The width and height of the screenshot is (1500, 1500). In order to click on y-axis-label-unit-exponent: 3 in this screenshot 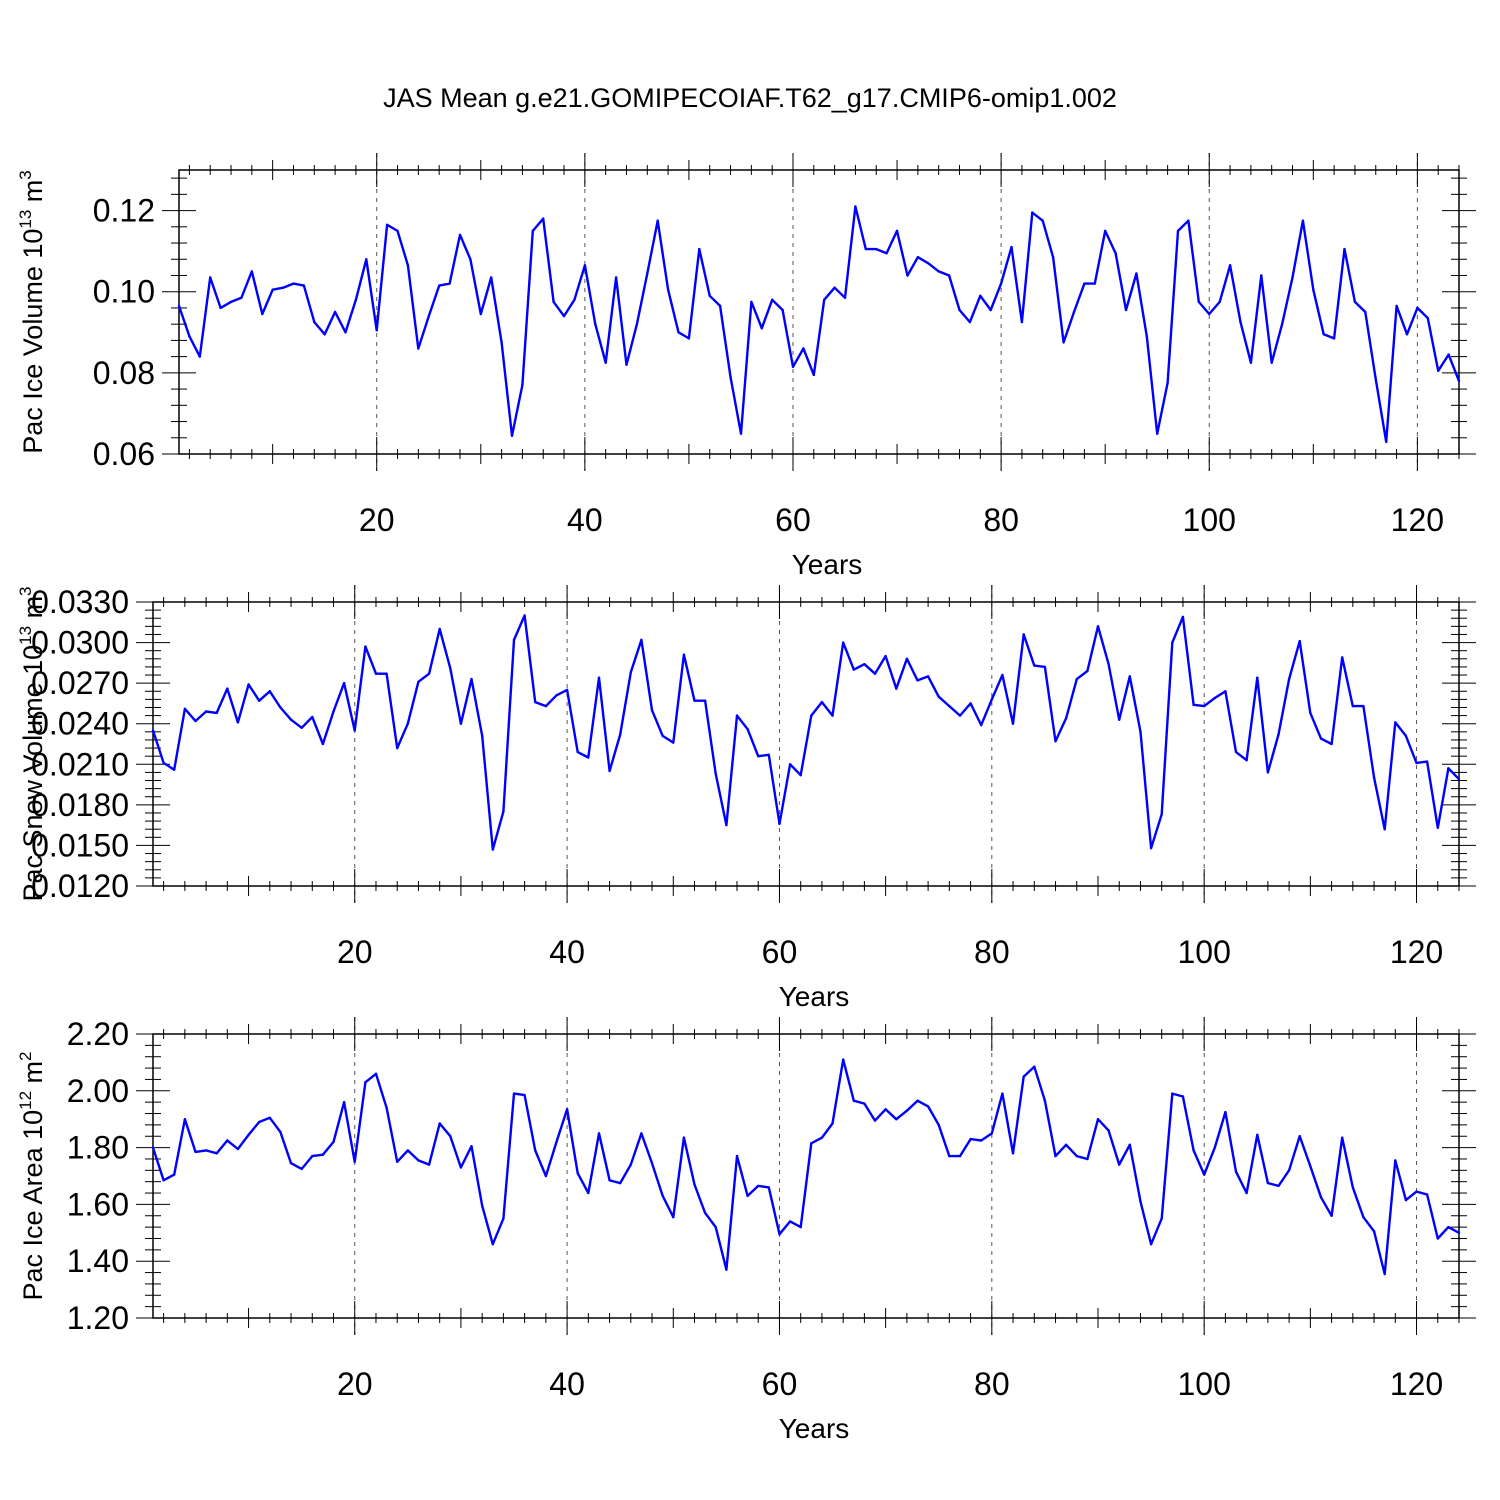, I will do `click(25, 590)`.